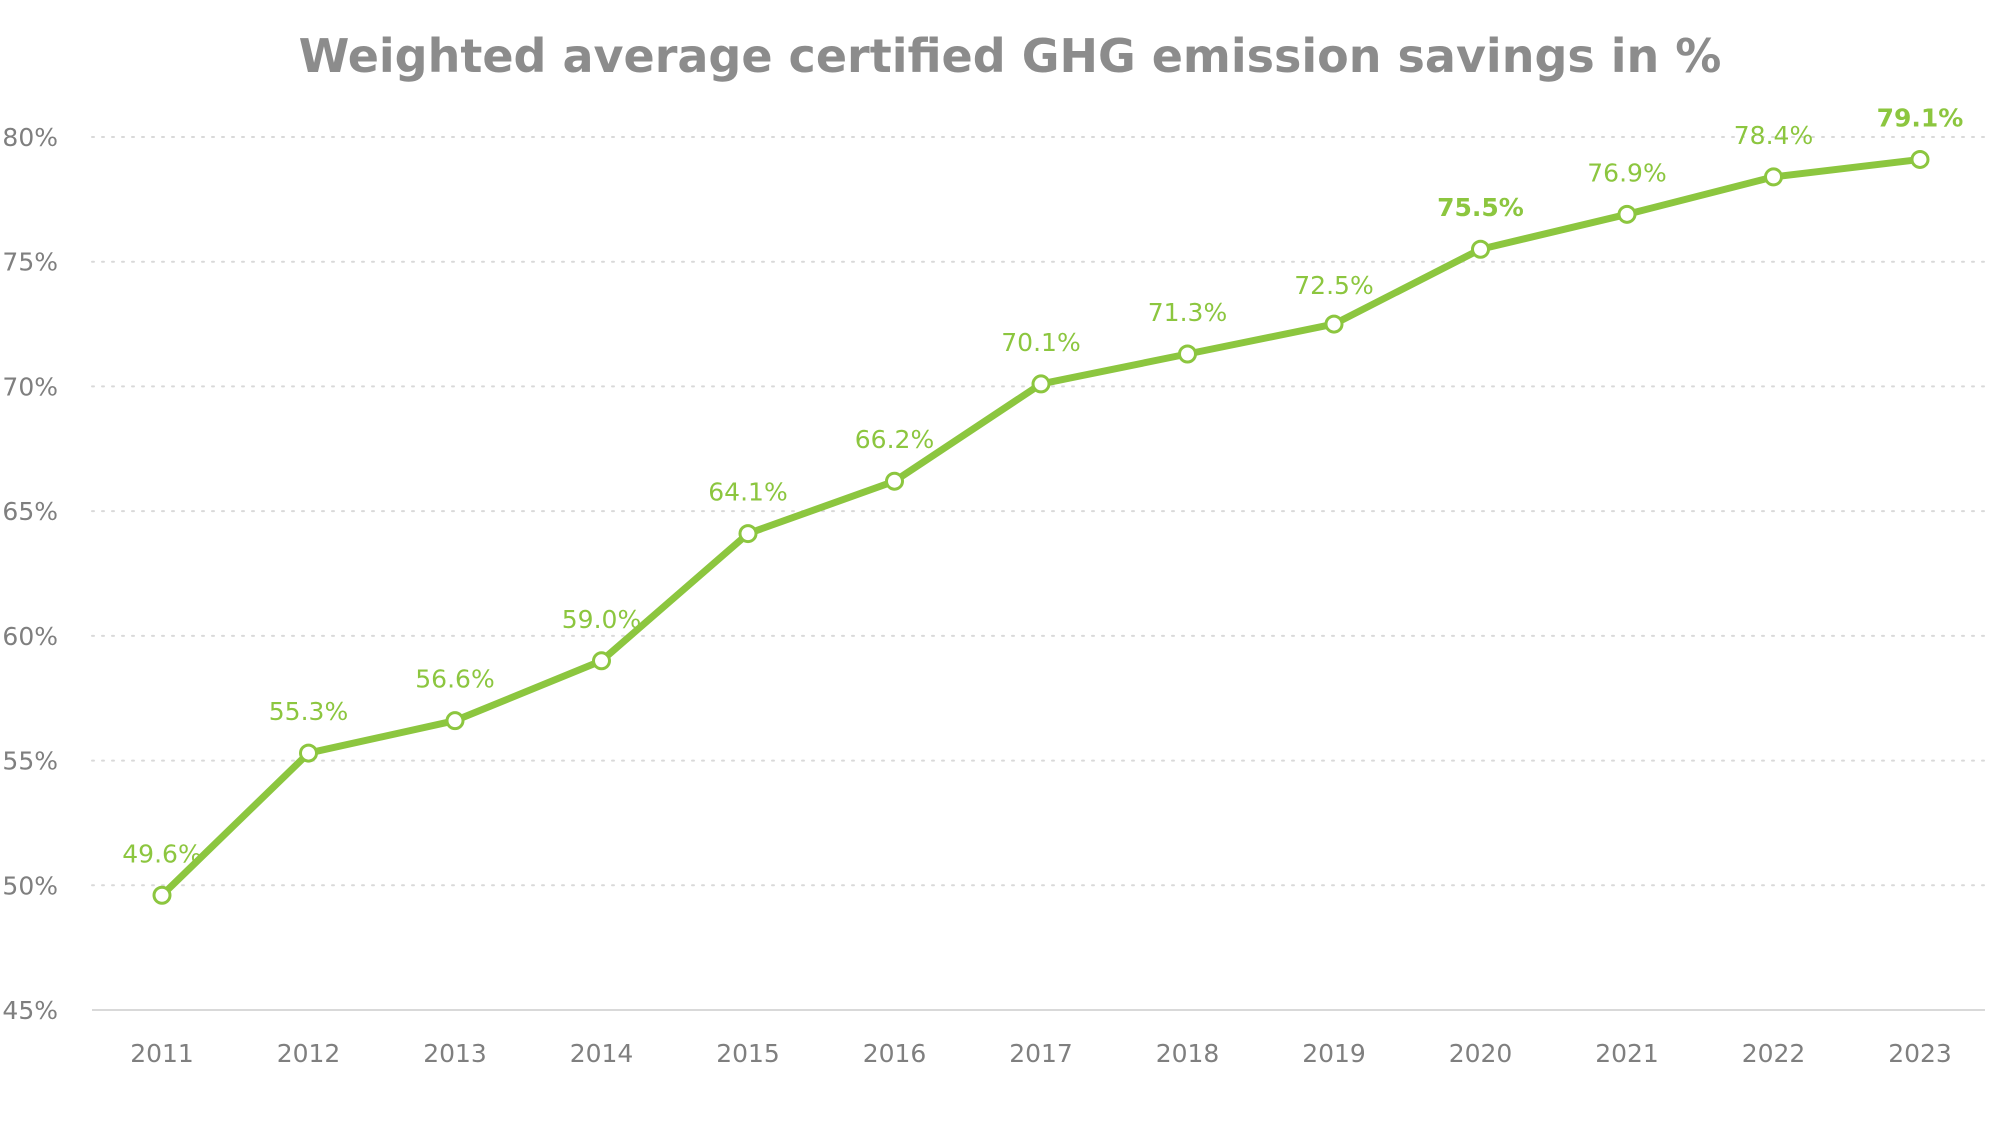  I want to click on y-tick-label: 45%, so click(30, 1010).